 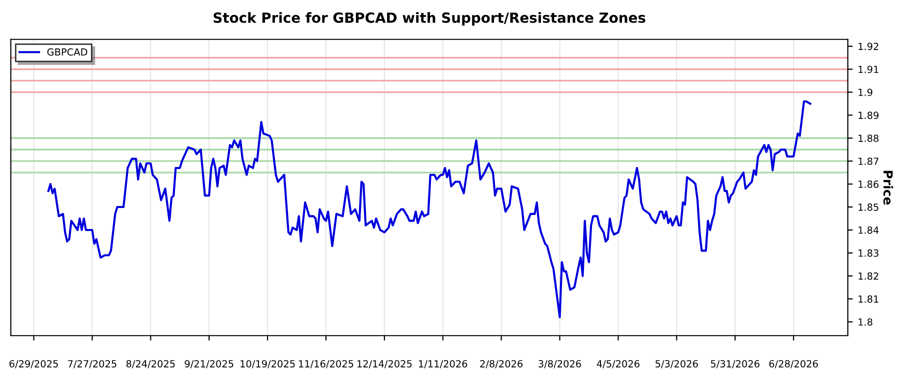 What do you see at coordinates (868, 276) in the screenshot?
I see `y-tick-label: 1.82` at bounding box center [868, 276].